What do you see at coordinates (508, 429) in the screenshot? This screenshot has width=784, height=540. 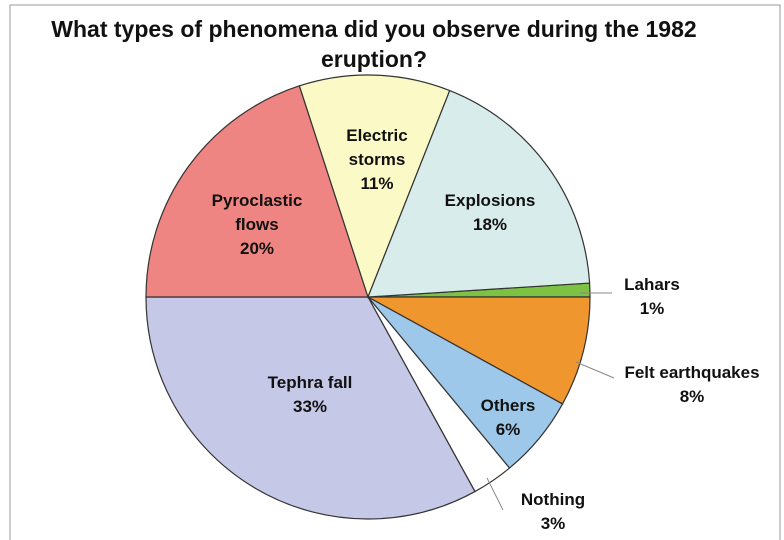 I see `value-label: 6%` at bounding box center [508, 429].